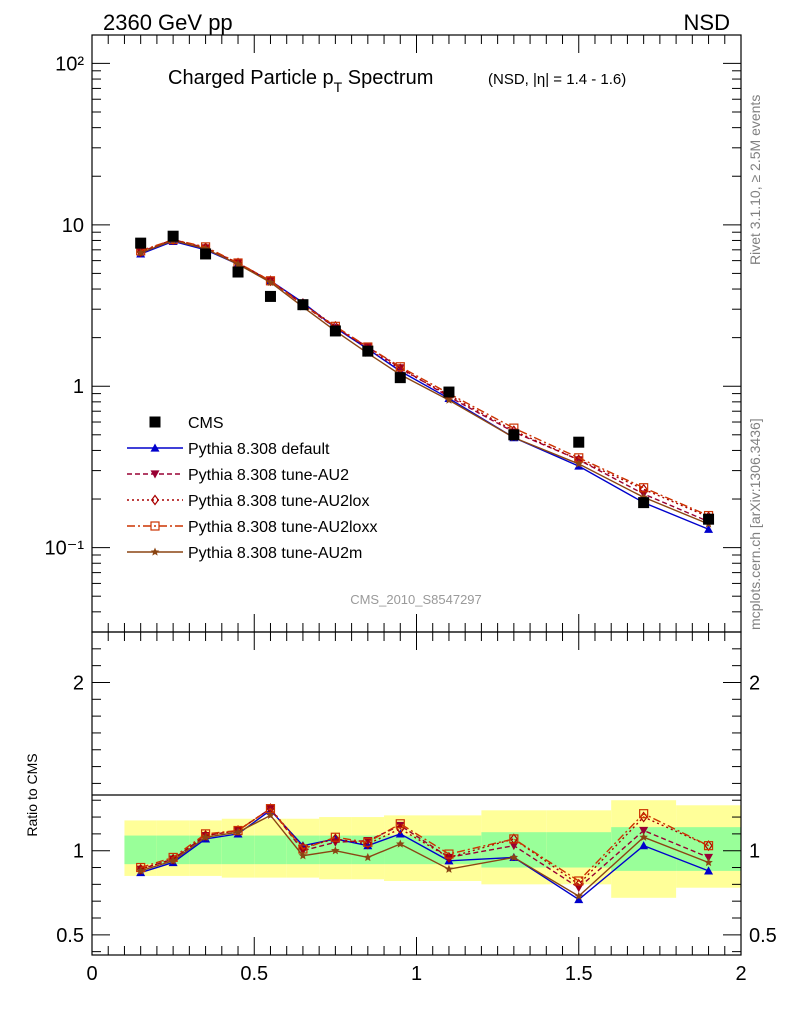  Describe the element at coordinates (206, 423) in the screenshot. I see `legend-label: CMS` at that location.